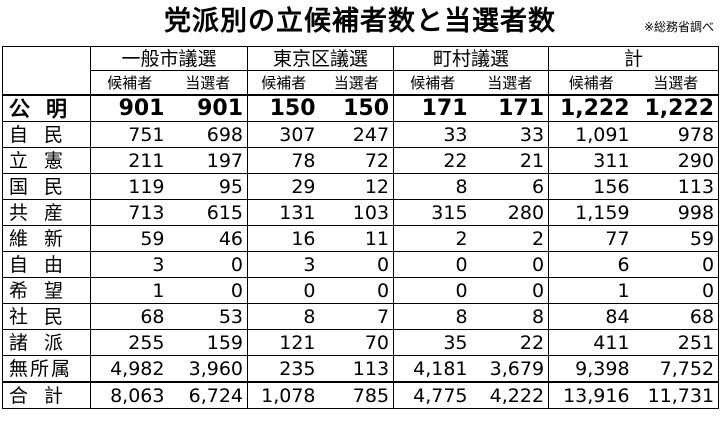 The height and width of the screenshot is (436, 720). Describe the element at coordinates (357, 212) in the screenshot. I see `winners-value: 103` at that location.